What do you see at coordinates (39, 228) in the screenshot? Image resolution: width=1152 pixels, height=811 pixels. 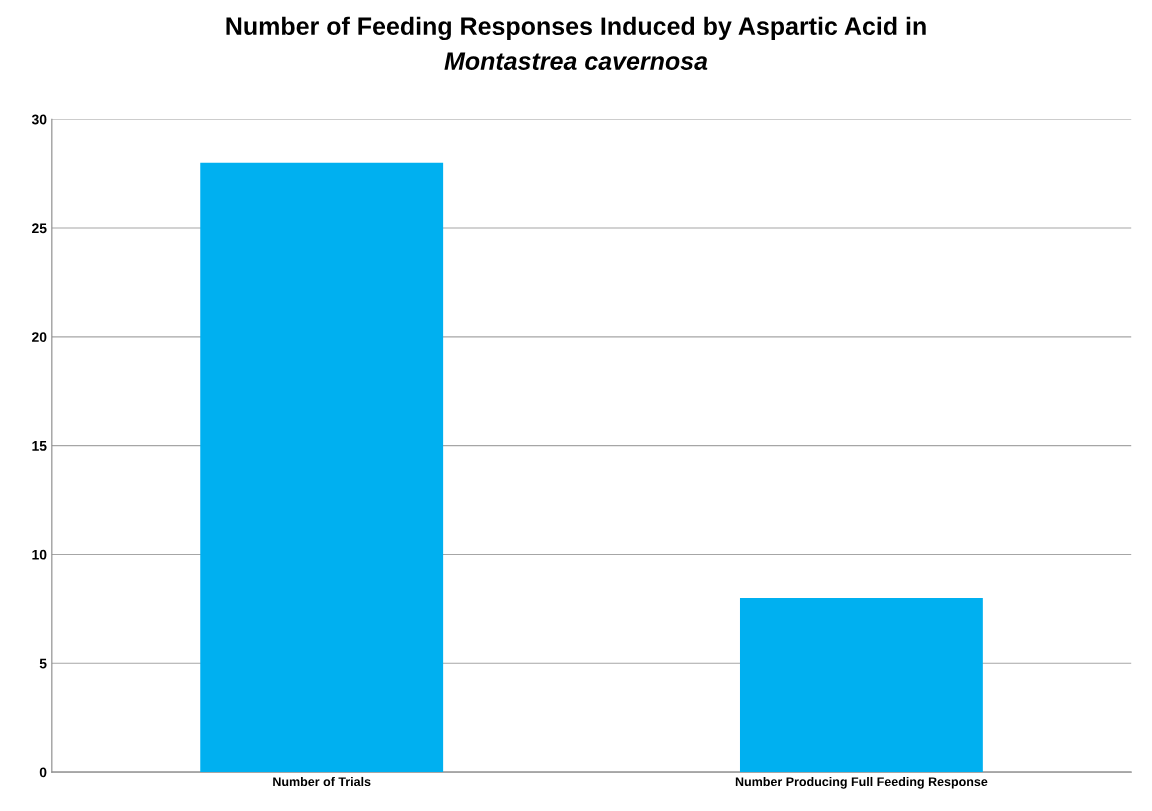 I see `y-tick-label: 25` at bounding box center [39, 228].